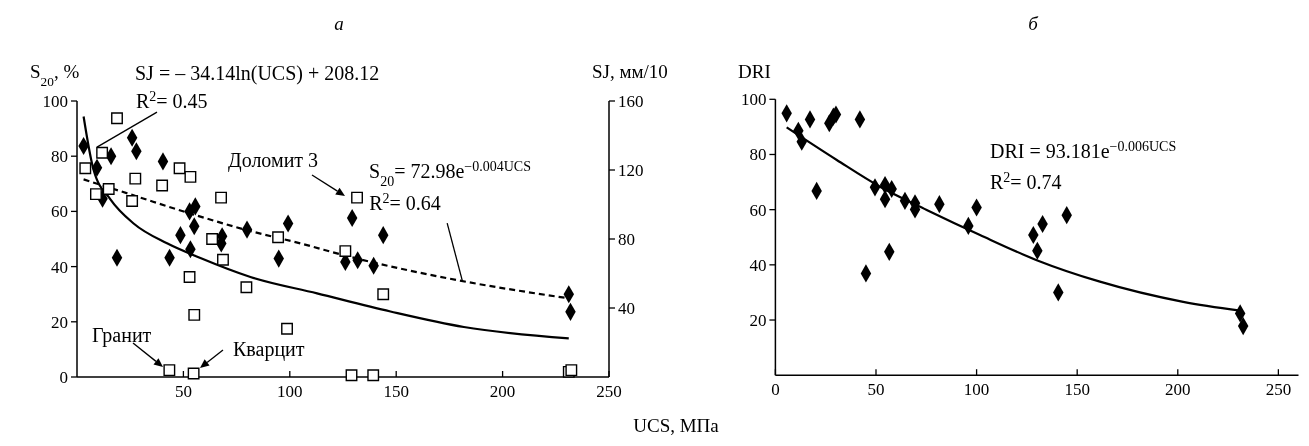 This screenshot has height=446, width=1309. What do you see at coordinates (676, 425) in the screenshot?
I see `x-axis-title: UCS, МПа` at bounding box center [676, 425].